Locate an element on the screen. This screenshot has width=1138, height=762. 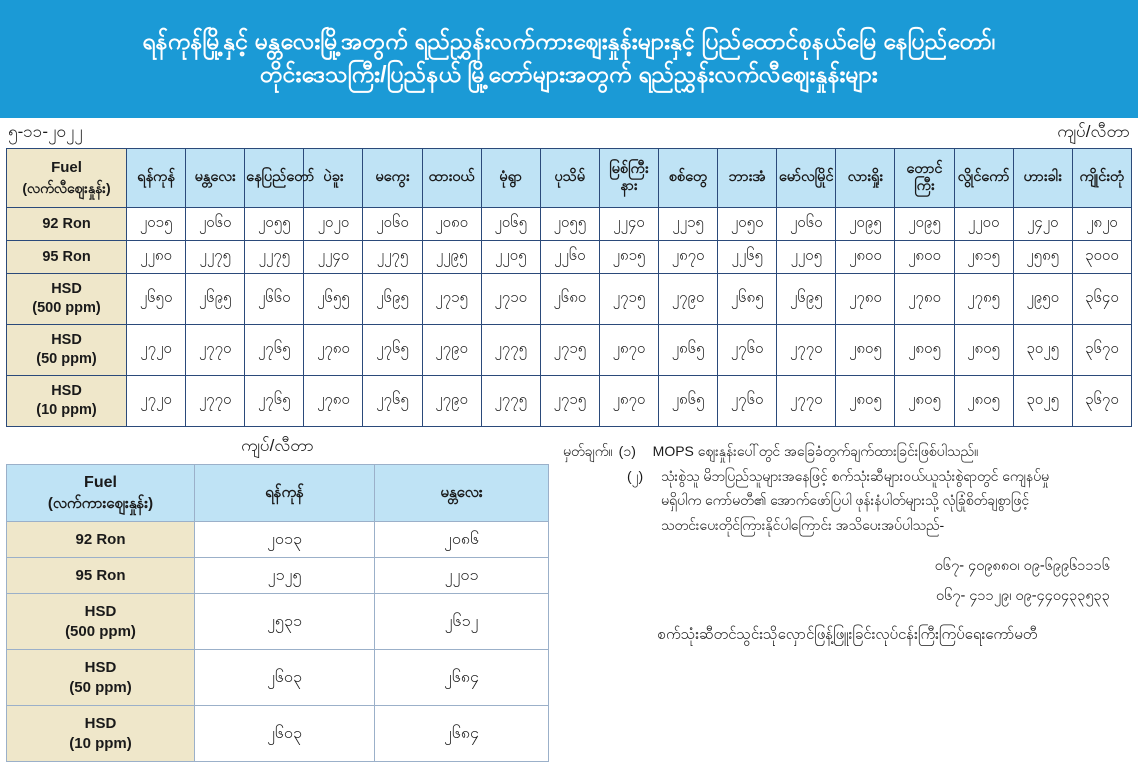
wholesale-row-label-sub: (10 ppm) is located at coordinates (100, 743).